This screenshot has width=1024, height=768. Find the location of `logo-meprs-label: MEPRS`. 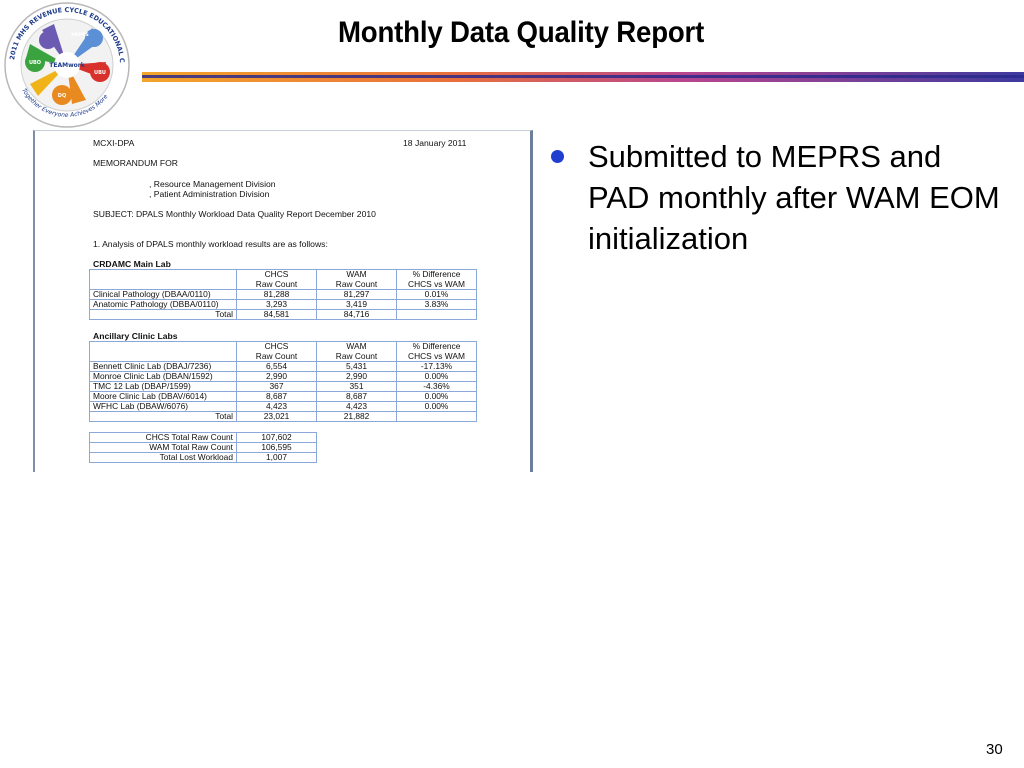

logo-meprs-label: MEPRS is located at coordinates (80, 35).